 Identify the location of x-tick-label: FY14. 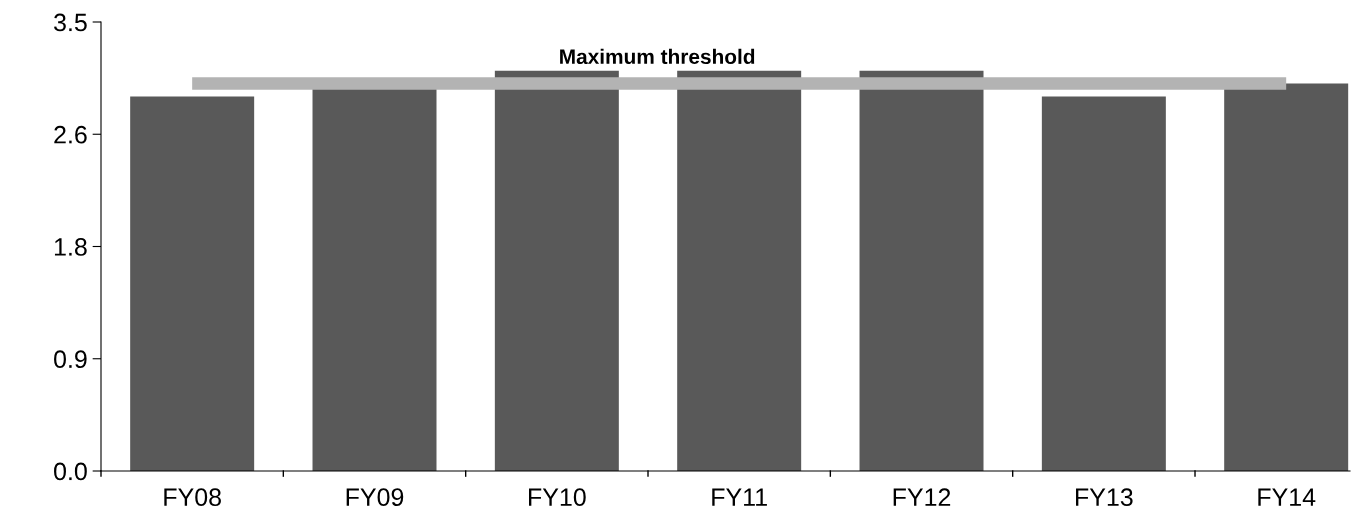
(1287, 497).